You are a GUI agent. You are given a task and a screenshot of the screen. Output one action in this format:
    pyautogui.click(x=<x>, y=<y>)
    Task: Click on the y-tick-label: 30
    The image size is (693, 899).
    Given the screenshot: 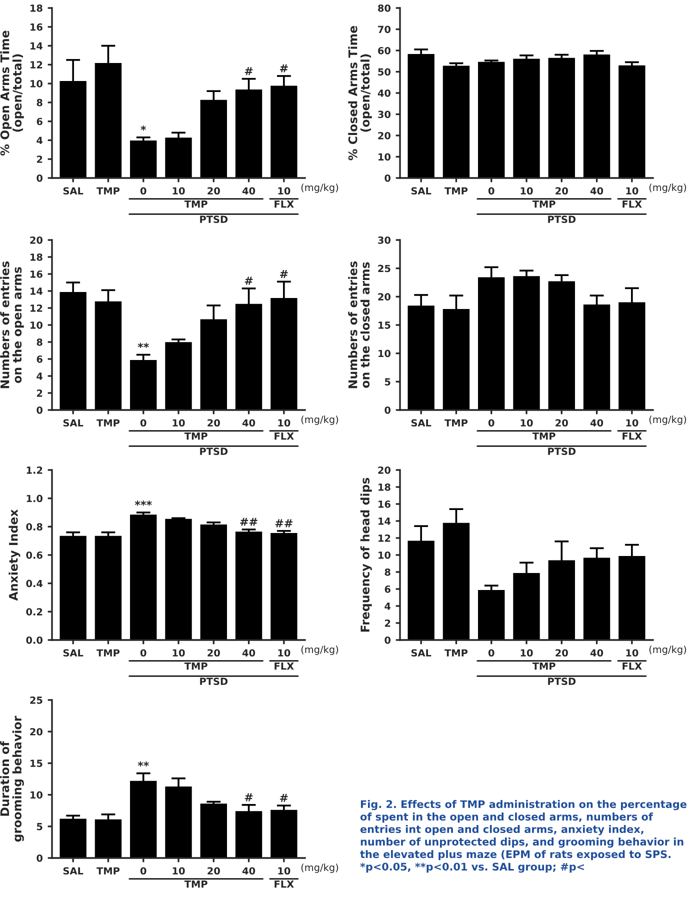 What is the action you would take?
    pyautogui.click(x=384, y=114)
    